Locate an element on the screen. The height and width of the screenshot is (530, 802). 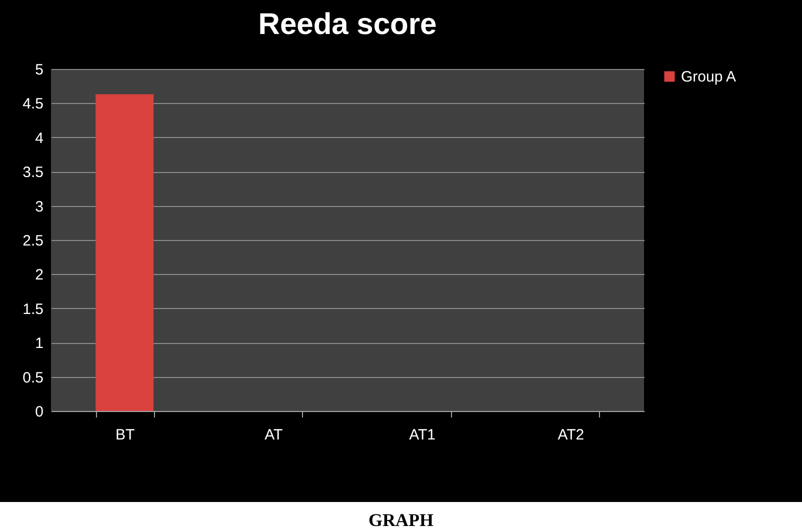
x-tick-label: AT is located at coordinates (273, 435).